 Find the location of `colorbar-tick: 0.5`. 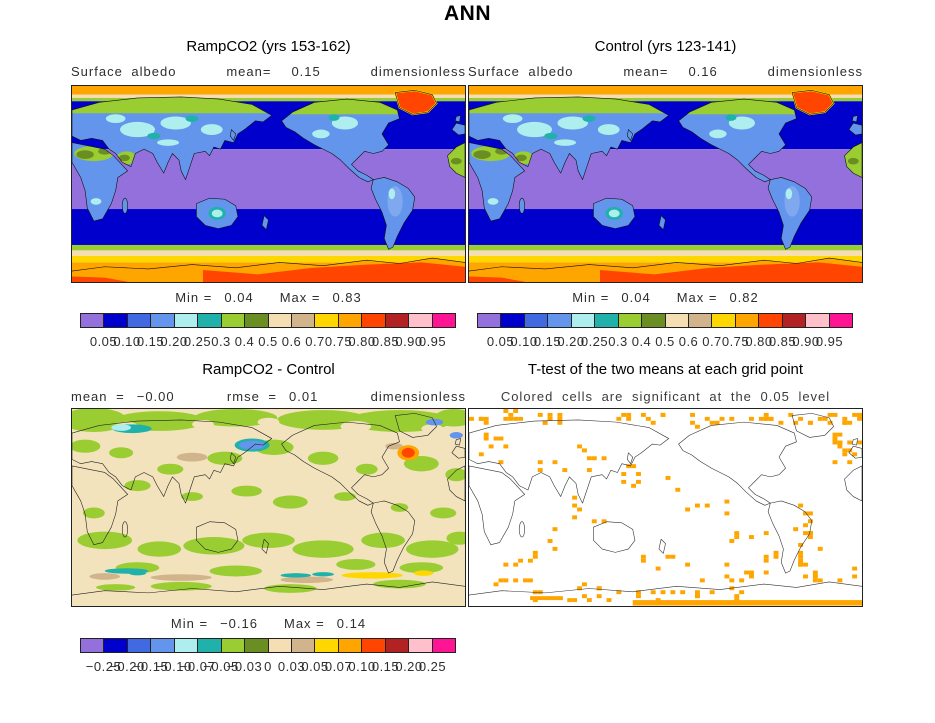

colorbar-tick: 0.5 is located at coordinates (268, 341).